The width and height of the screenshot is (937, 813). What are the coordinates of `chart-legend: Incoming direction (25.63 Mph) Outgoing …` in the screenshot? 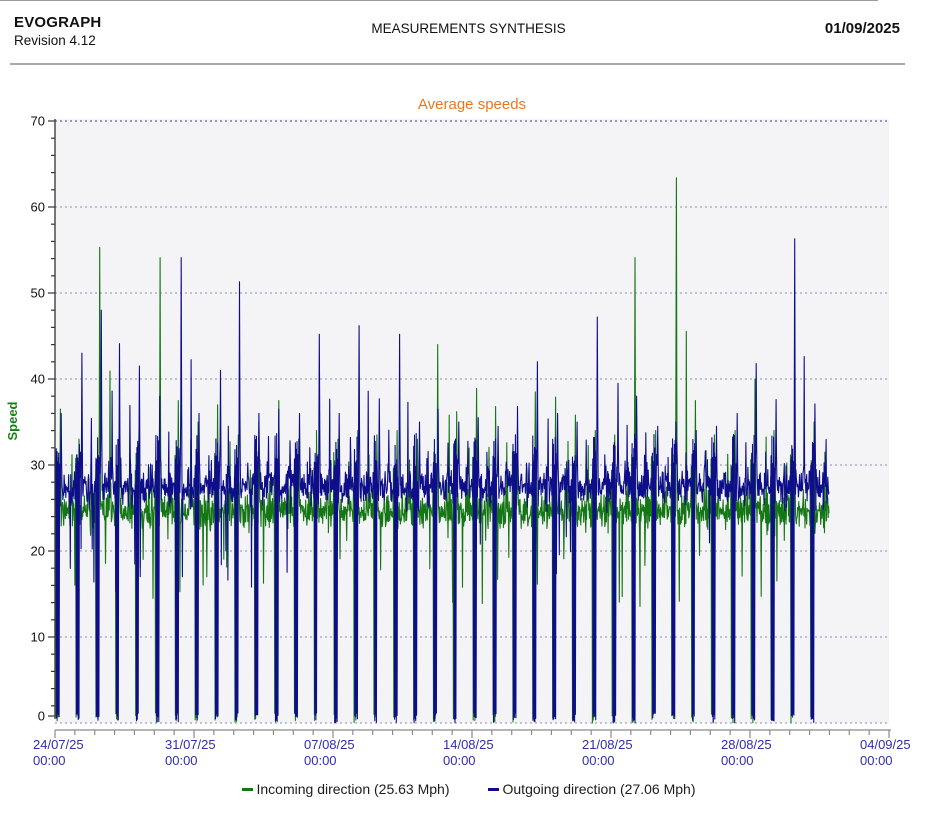 It's located at (468, 789).